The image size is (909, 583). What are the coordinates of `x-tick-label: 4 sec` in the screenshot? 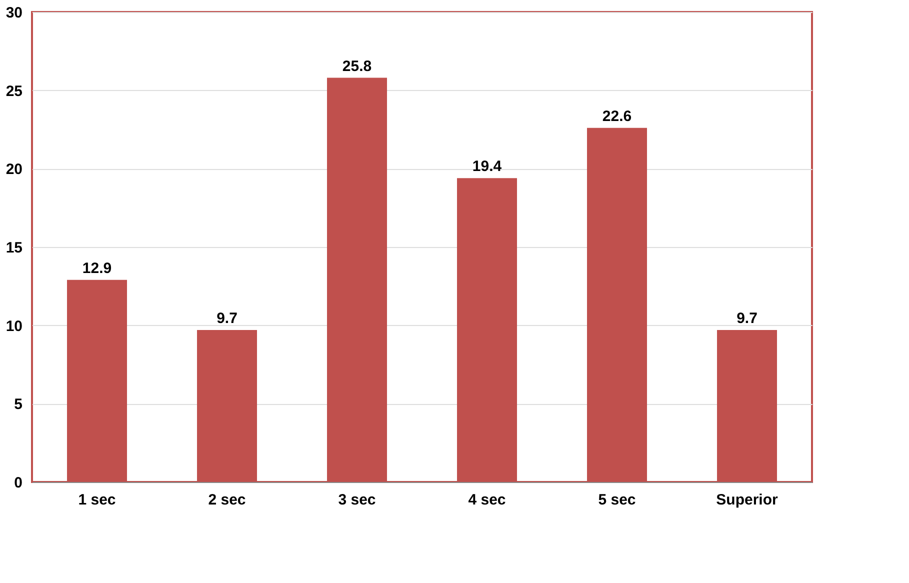 It's located at (487, 500).